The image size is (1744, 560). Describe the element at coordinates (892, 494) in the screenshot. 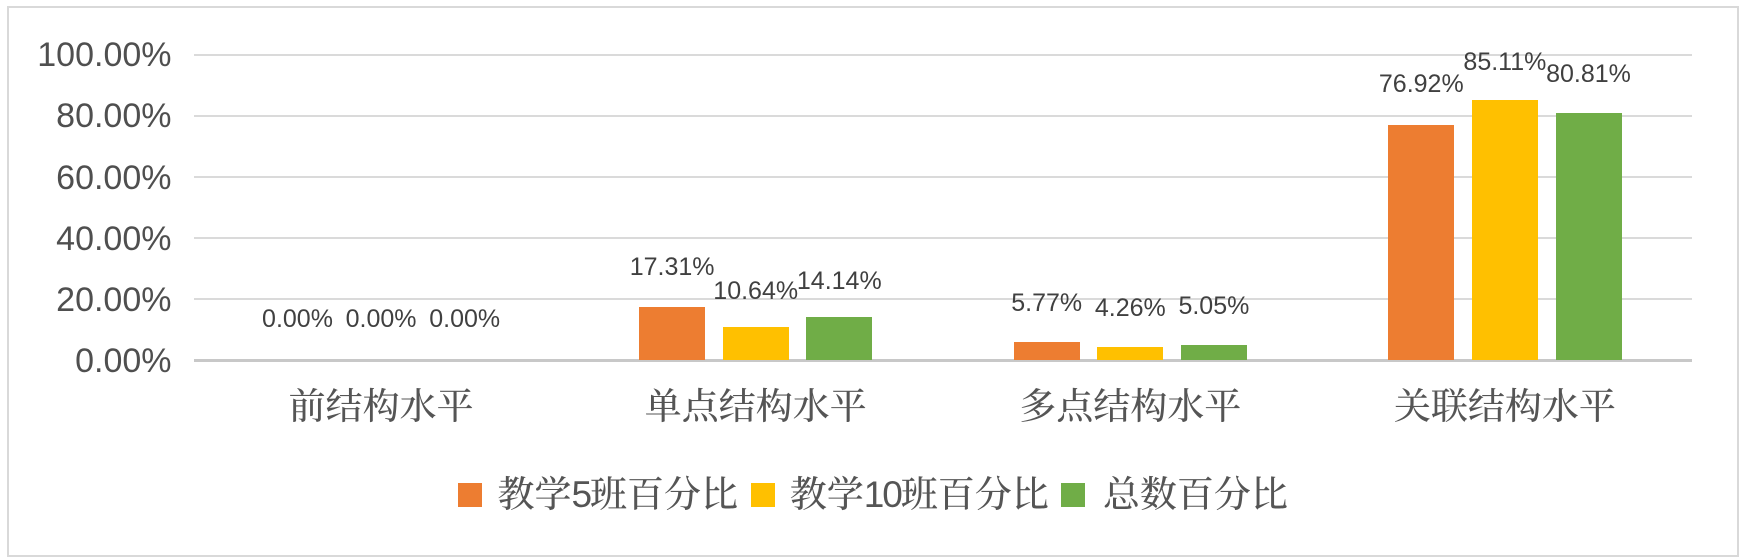

I see `svg-text: 0` at that location.